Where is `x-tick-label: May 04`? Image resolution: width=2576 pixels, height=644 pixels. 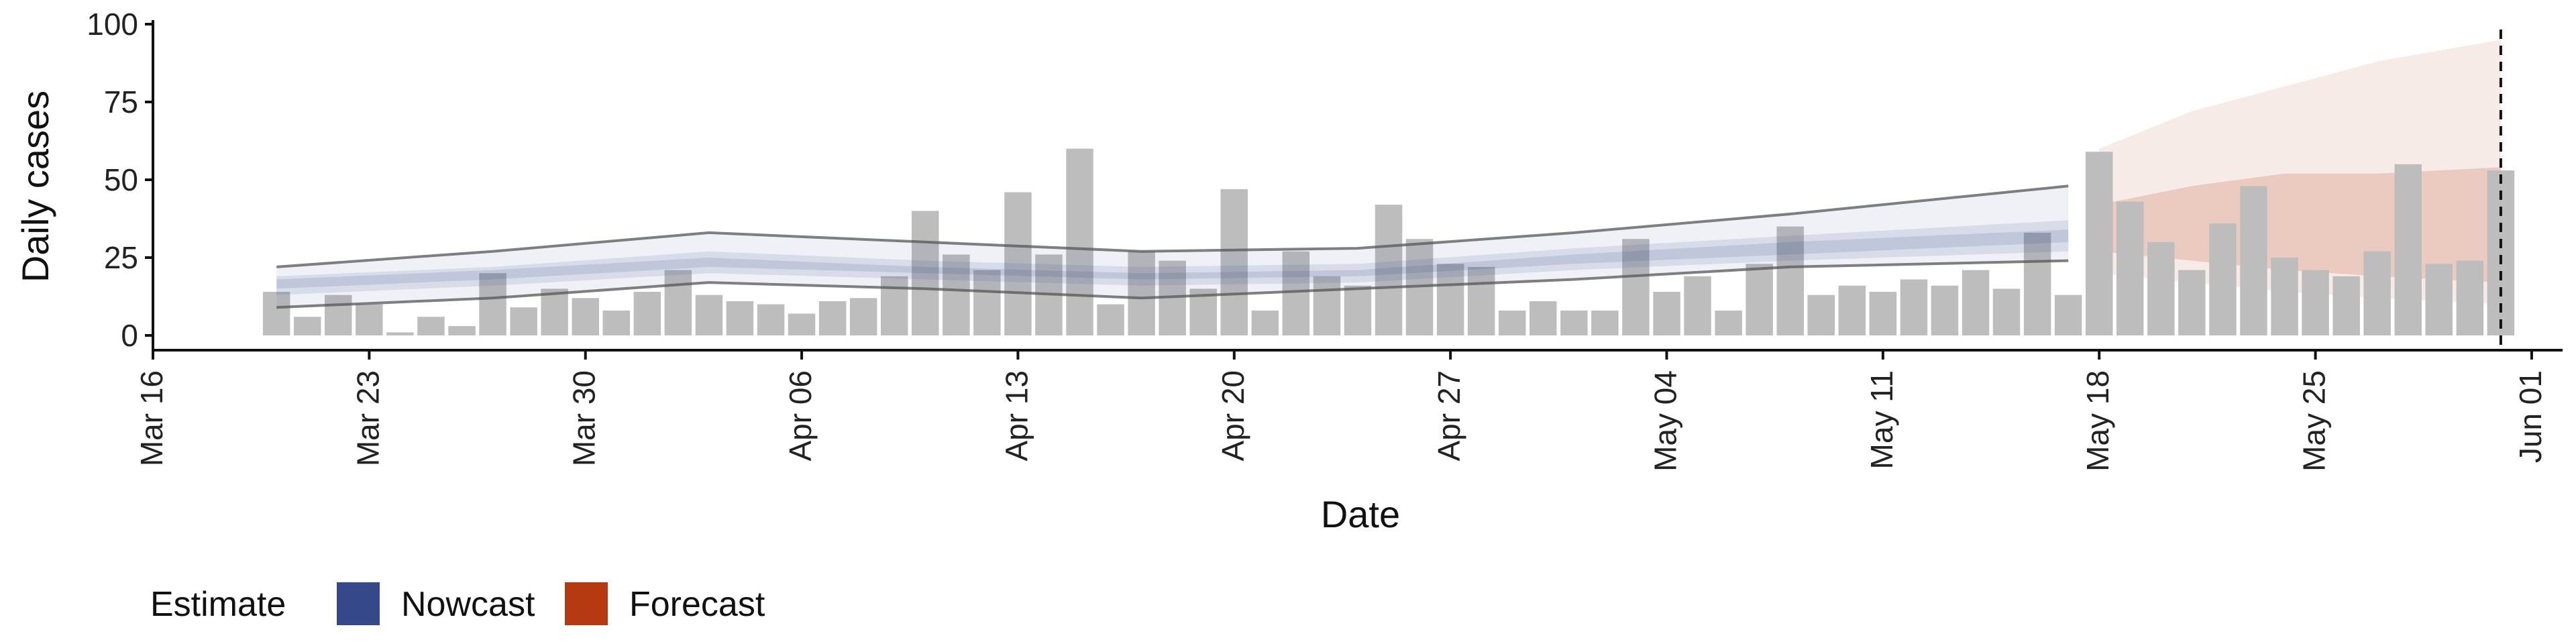
x-tick-label: May 04 is located at coordinates (1665, 421).